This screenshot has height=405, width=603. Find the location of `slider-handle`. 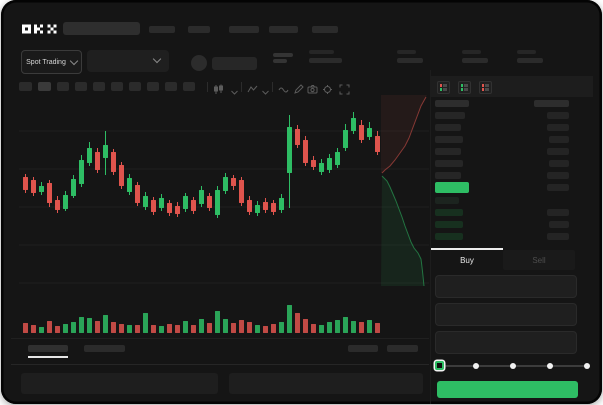

slider-handle is located at coordinates (439, 365).